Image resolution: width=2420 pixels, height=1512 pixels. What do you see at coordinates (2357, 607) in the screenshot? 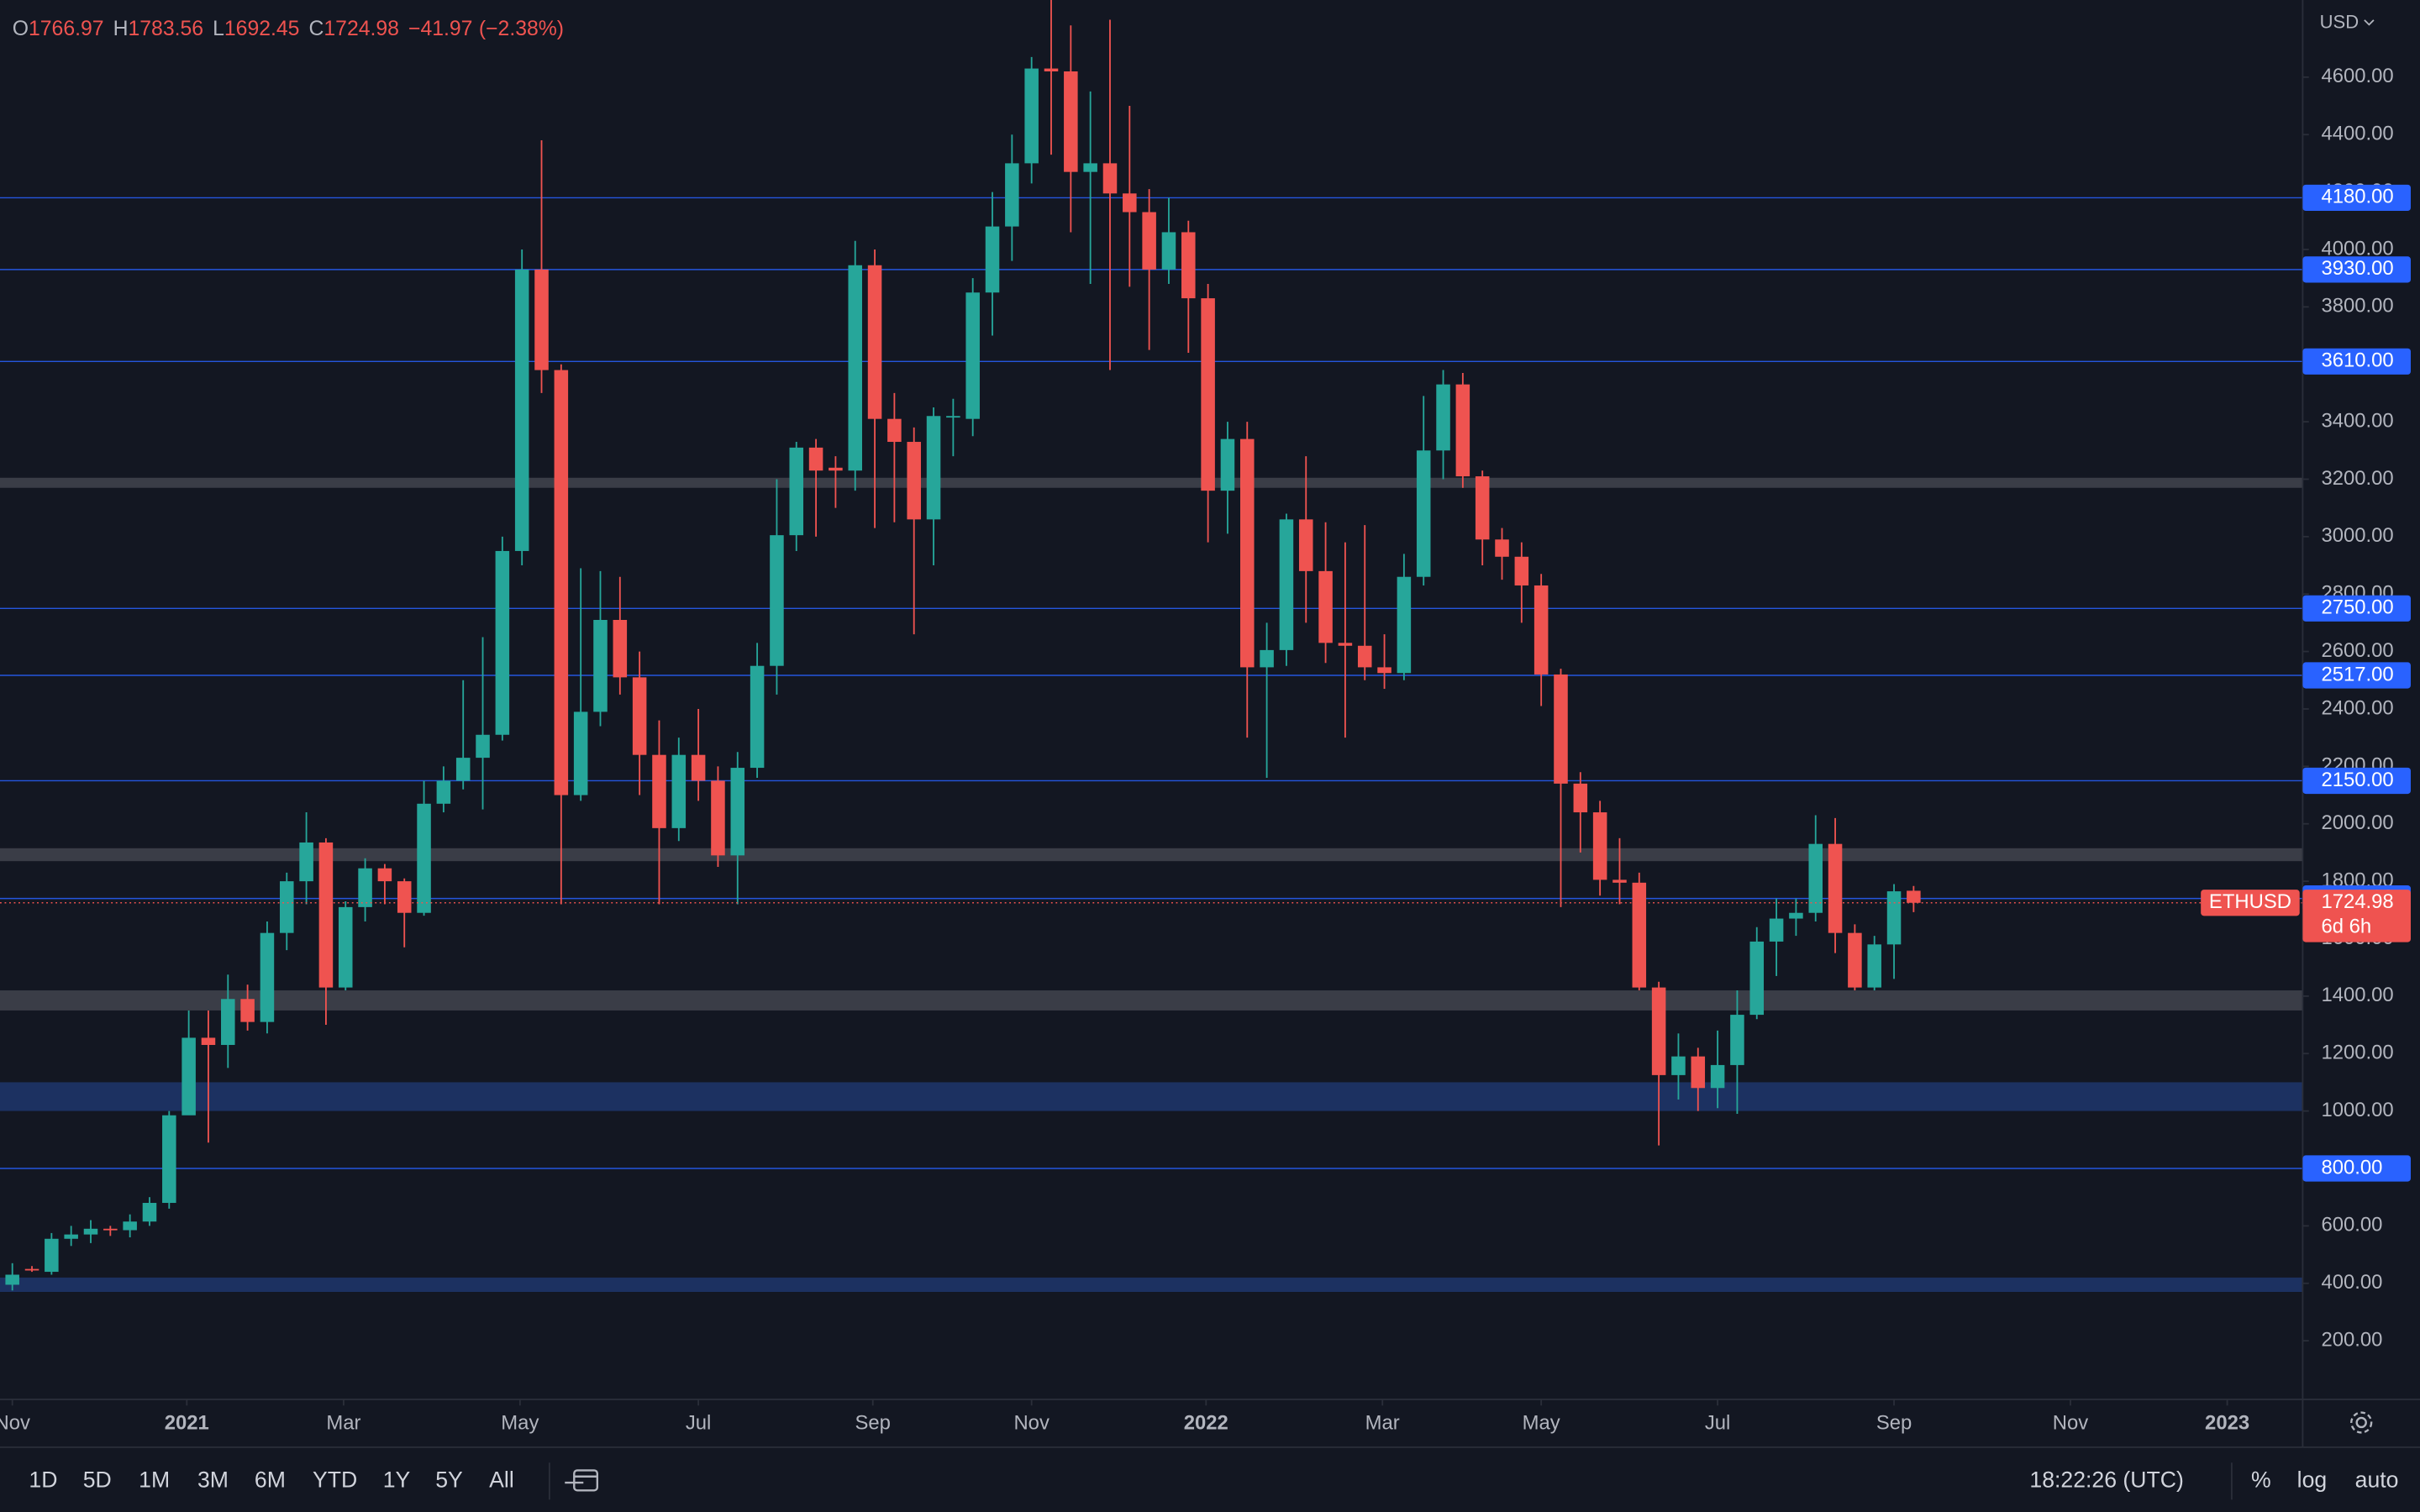
I see `level-label: 2750.00` at bounding box center [2357, 607].